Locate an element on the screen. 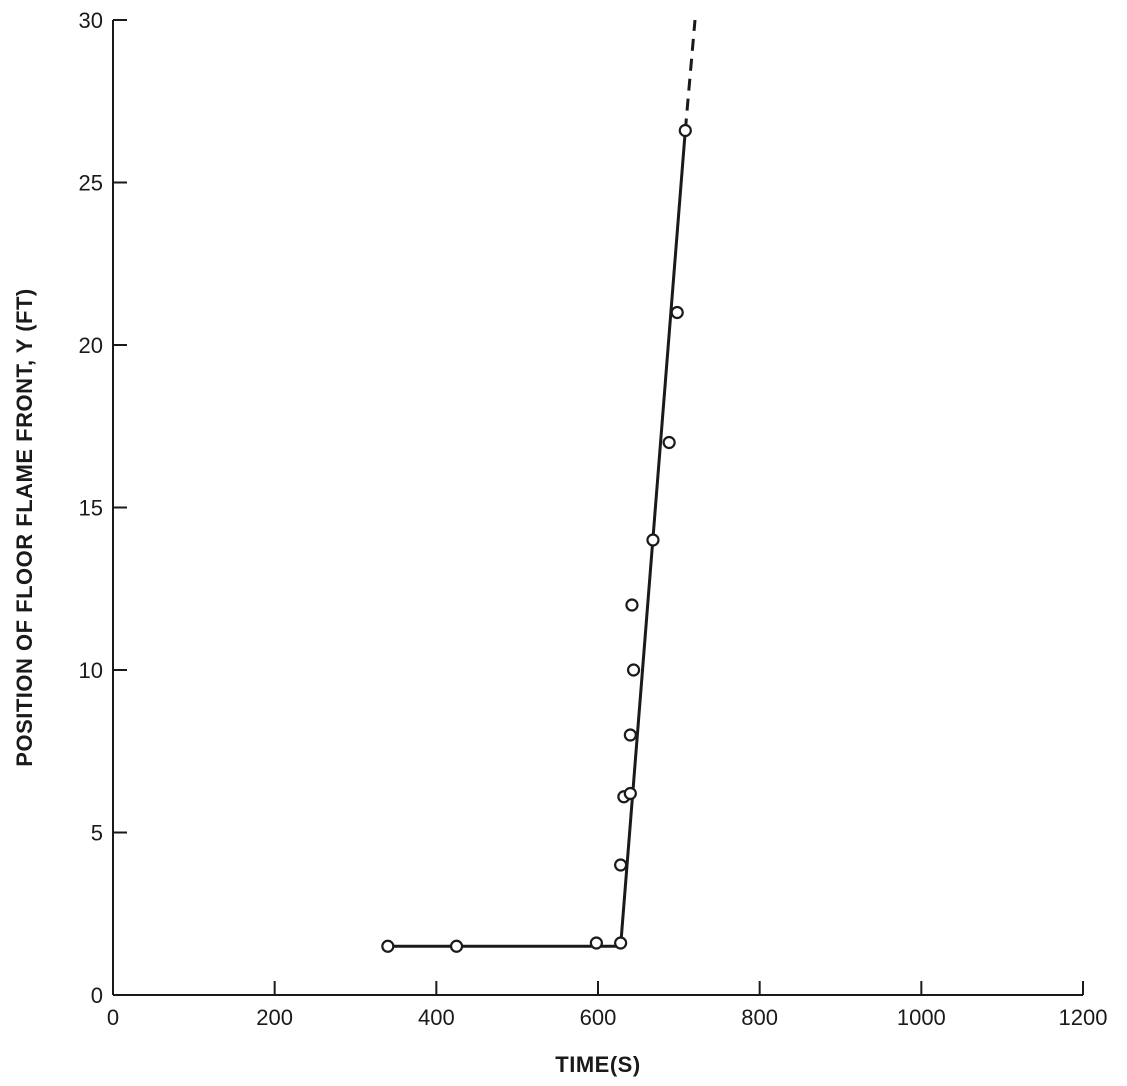  x-tick-label: 800 is located at coordinates (759, 1017).